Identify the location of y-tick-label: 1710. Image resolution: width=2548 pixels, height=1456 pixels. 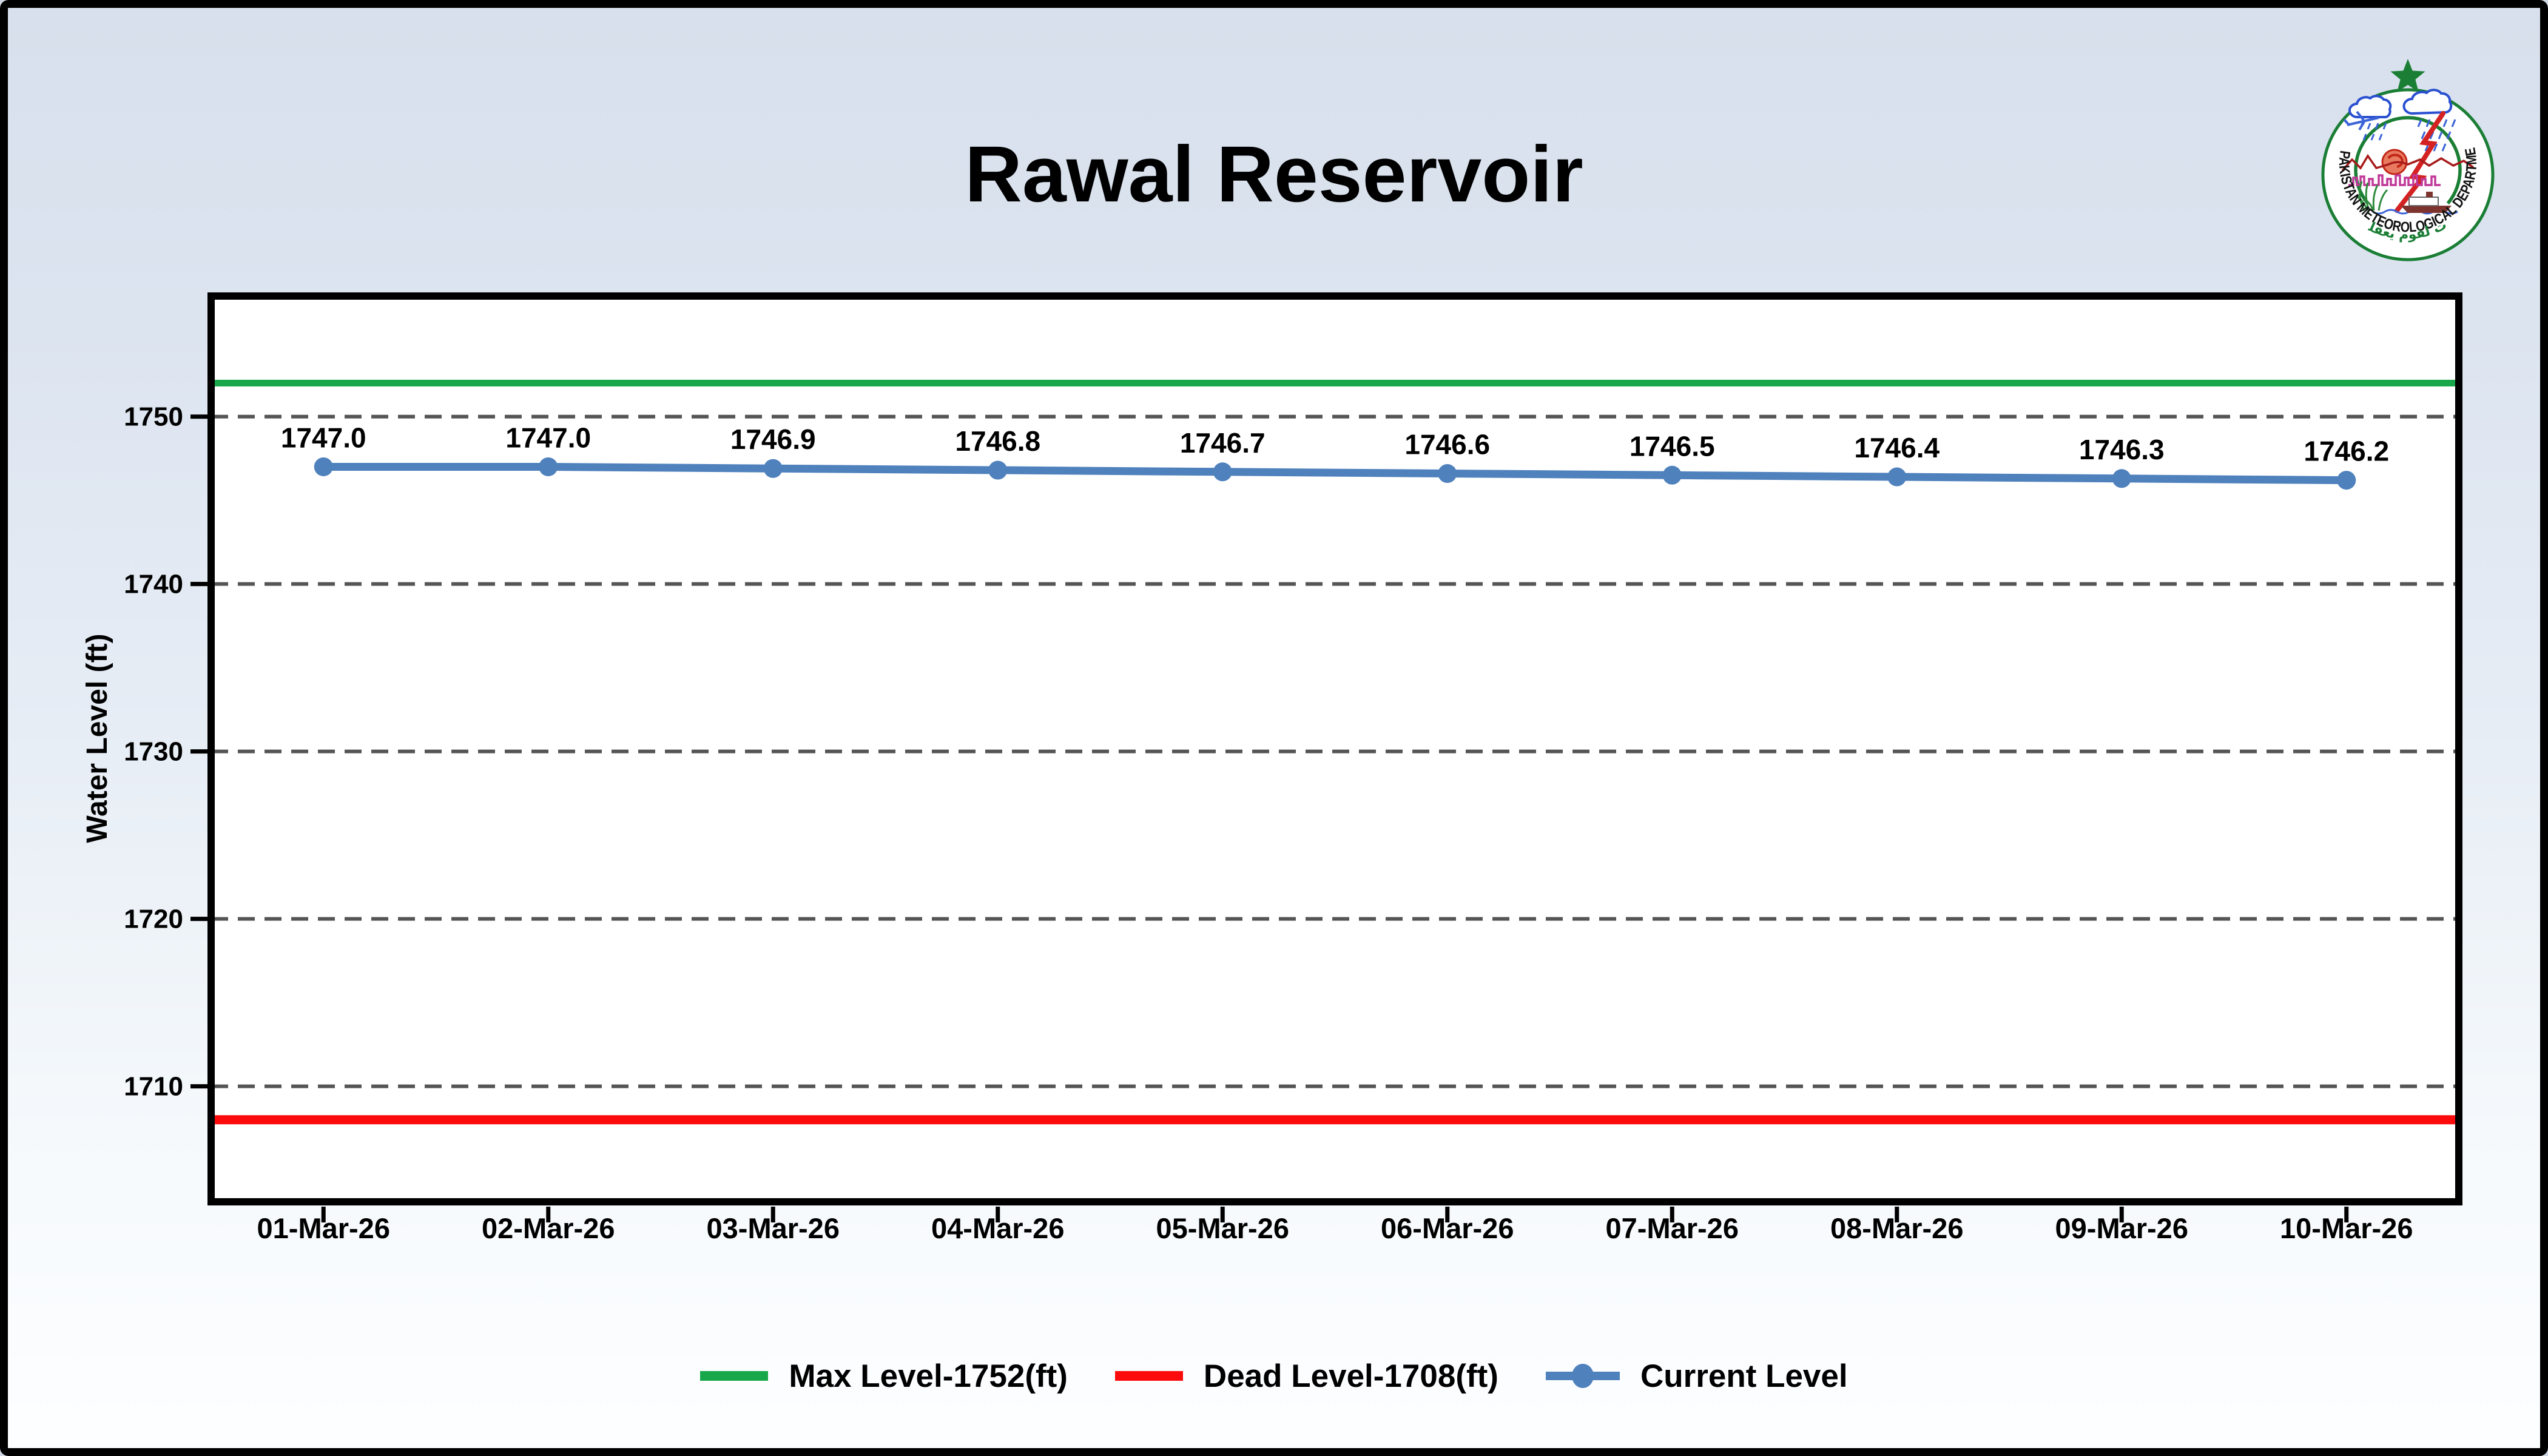
(153, 1087).